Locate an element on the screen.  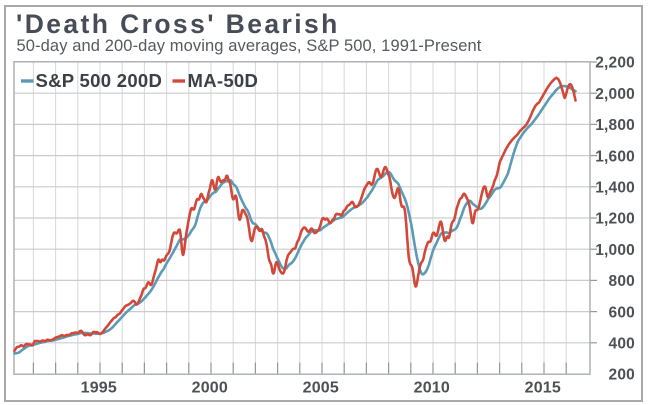
svg-text: 'Death Cross' Bearish is located at coordinates (178, 24).